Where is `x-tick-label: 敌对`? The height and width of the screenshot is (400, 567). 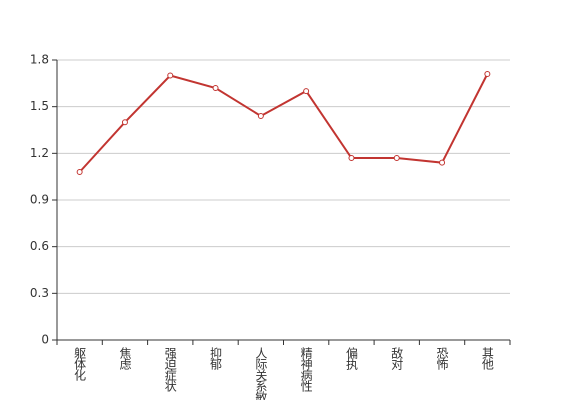
x-tick-label: 敌对 is located at coordinates (397, 358).